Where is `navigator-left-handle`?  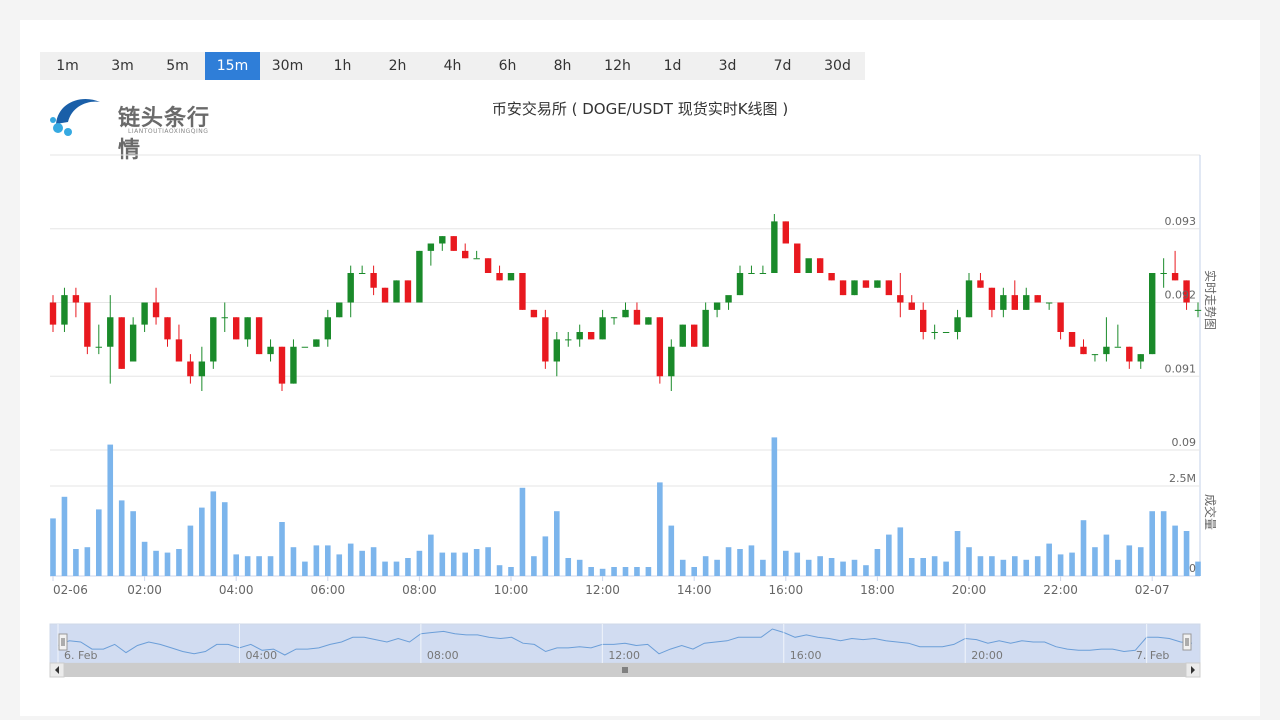 navigator-left-handle is located at coordinates (63, 642).